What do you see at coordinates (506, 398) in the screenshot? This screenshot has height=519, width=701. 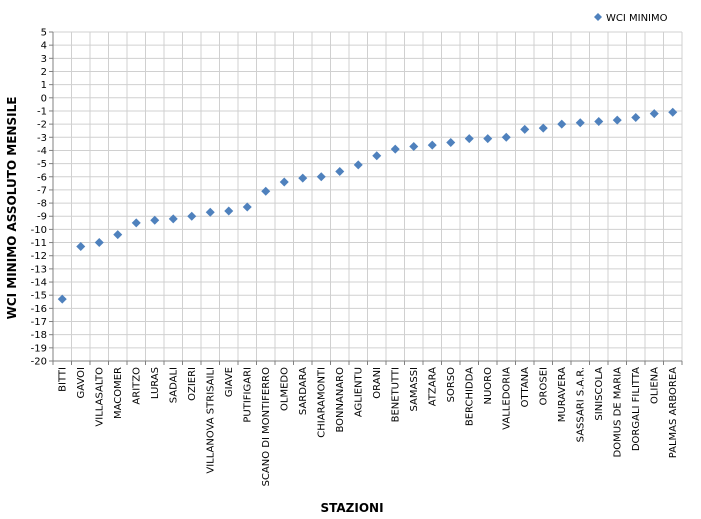 I see `x-tick-label: VALLEDORIA` at bounding box center [506, 398].